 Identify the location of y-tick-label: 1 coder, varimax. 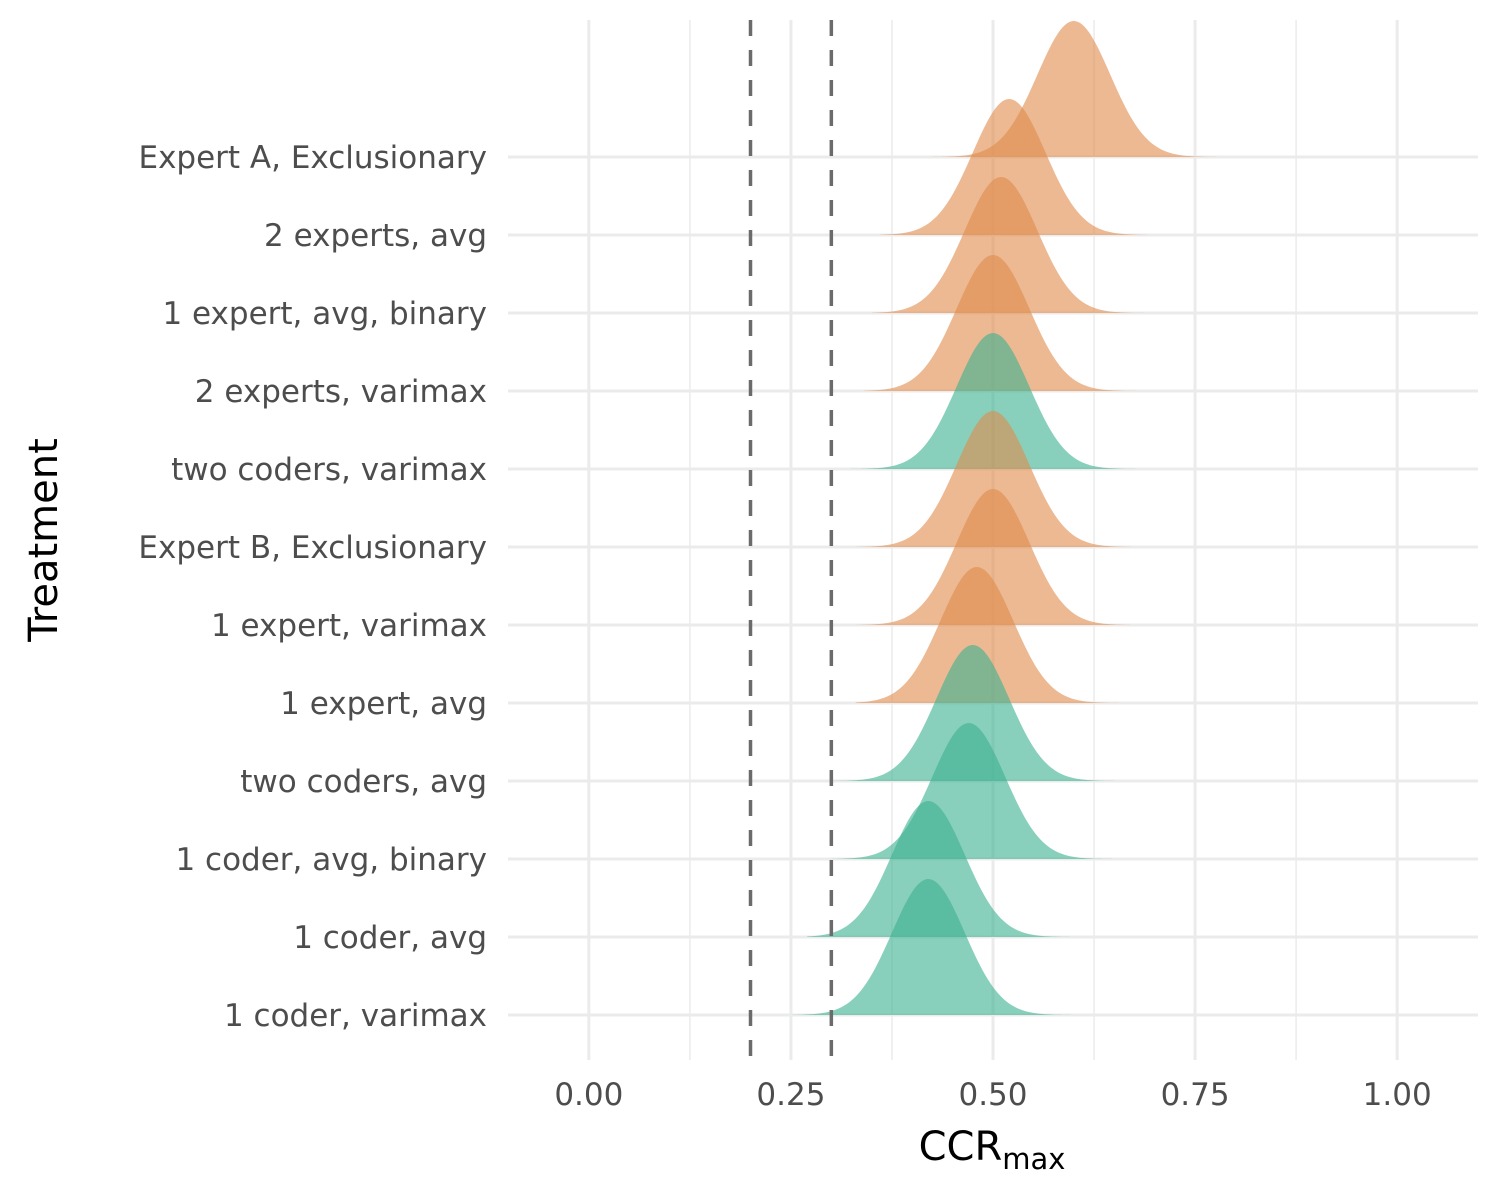
(355, 1016).